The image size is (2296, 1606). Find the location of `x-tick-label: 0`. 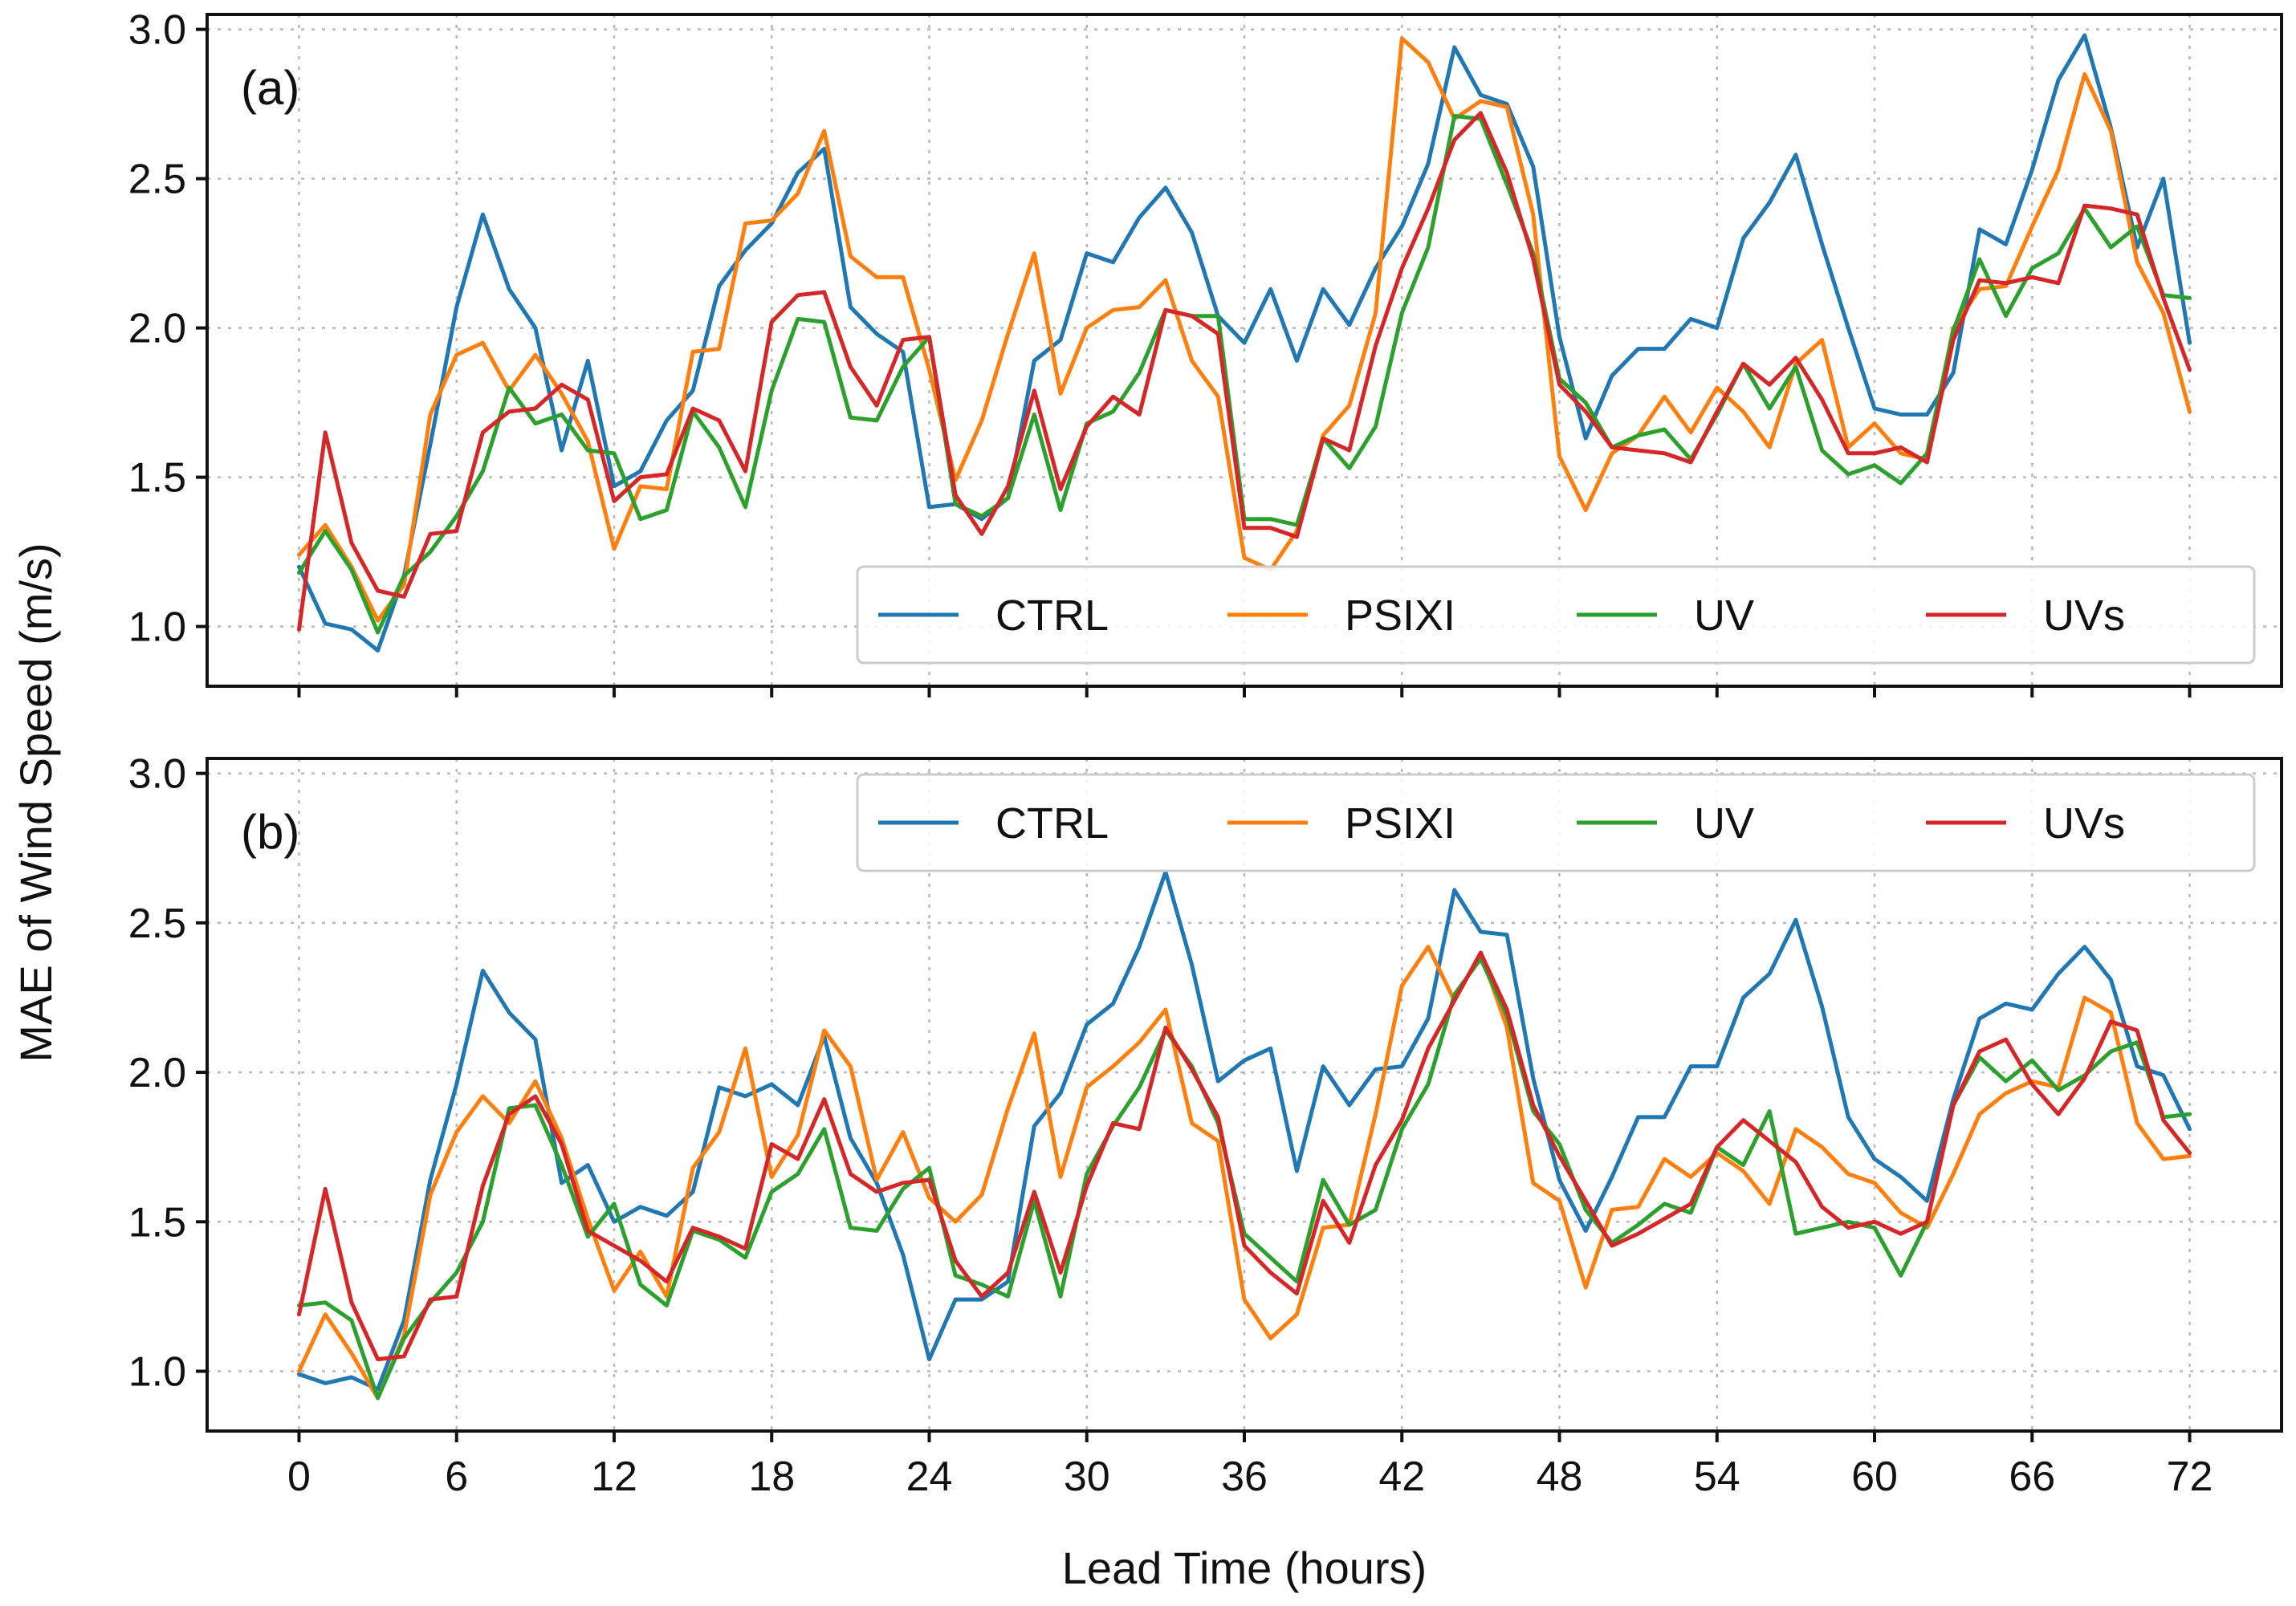

x-tick-label: 0 is located at coordinates (299, 1477).